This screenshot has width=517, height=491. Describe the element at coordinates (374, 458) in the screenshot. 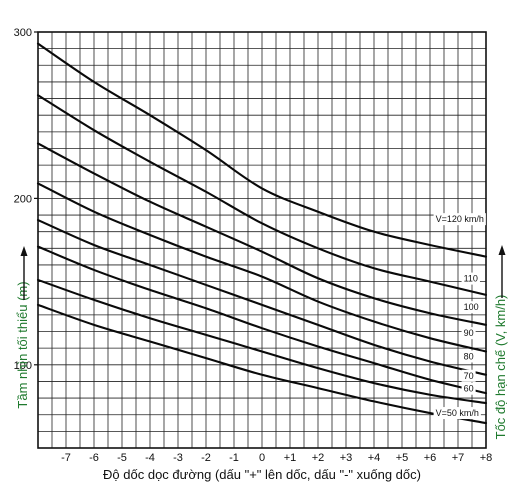

I see `x-tick-label: +4` at that location.